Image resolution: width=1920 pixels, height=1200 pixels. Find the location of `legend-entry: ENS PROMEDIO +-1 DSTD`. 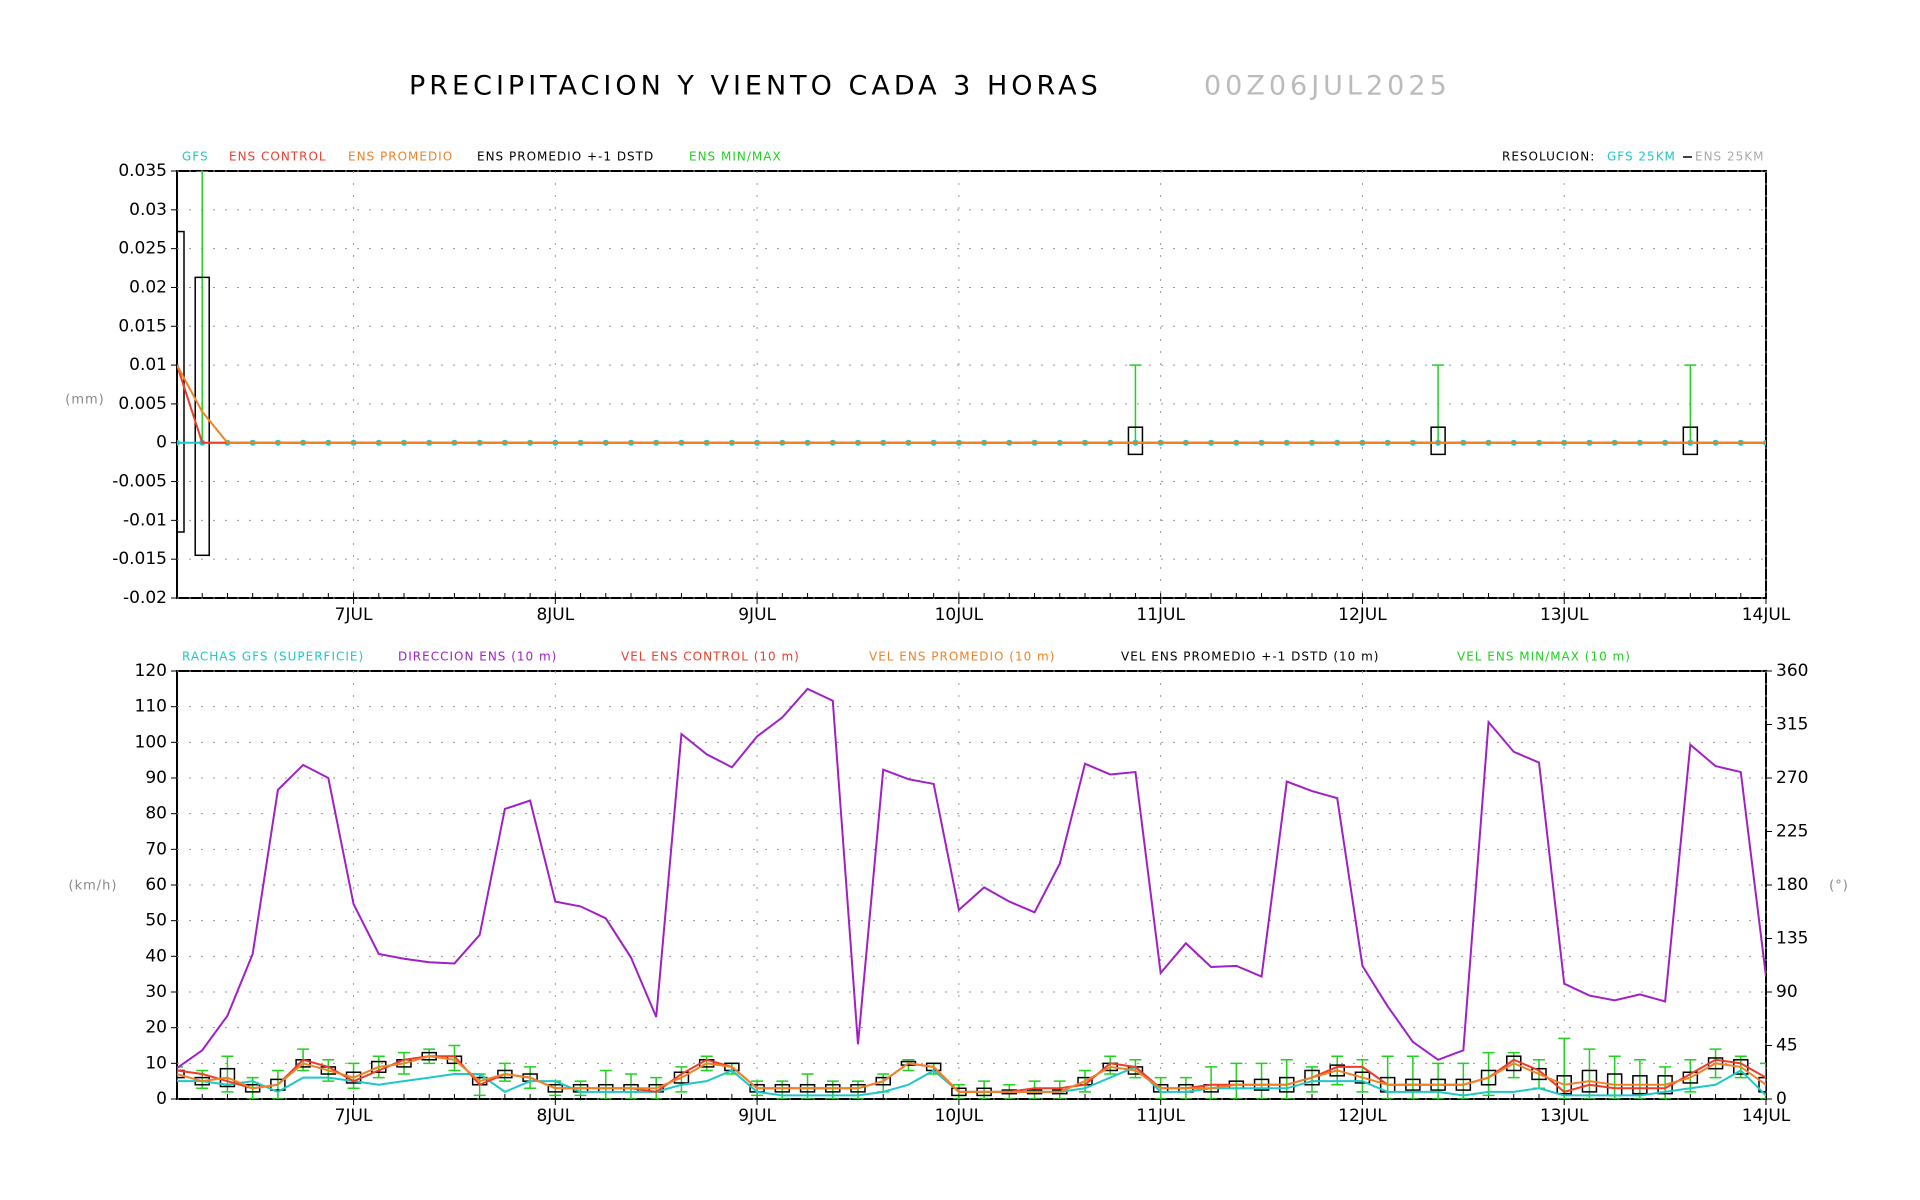

legend-entry: ENS PROMEDIO +-1 DSTD is located at coordinates (565, 157).